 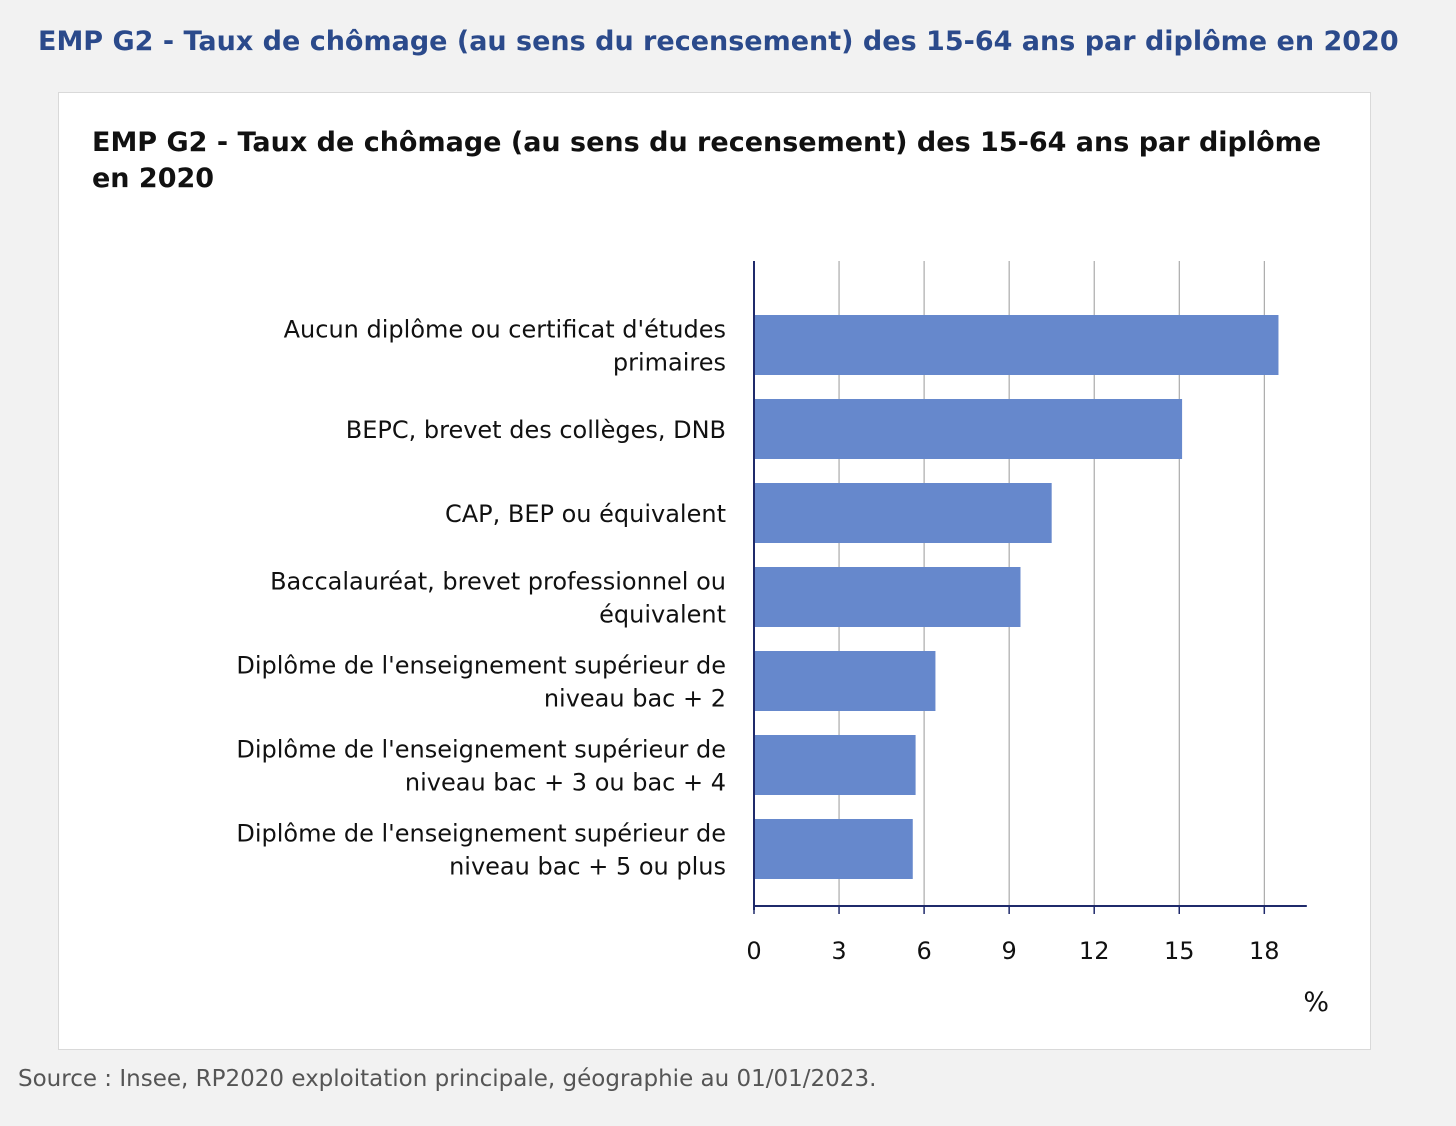 What do you see at coordinates (923, 951) in the screenshot?
I see `tick-label: 6` at bounding box center [923, 951].